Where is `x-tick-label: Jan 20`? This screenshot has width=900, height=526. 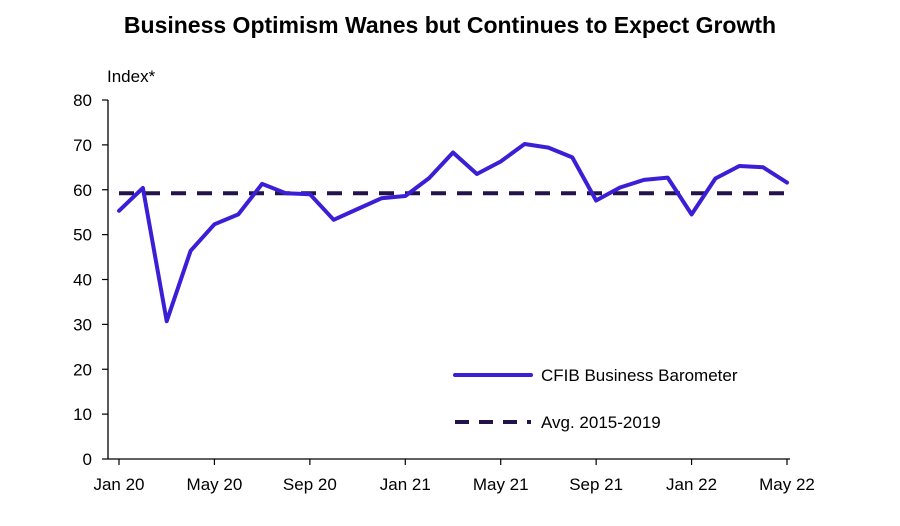 x-tick-label: Jan 20 is located at coordinates (118, 484).